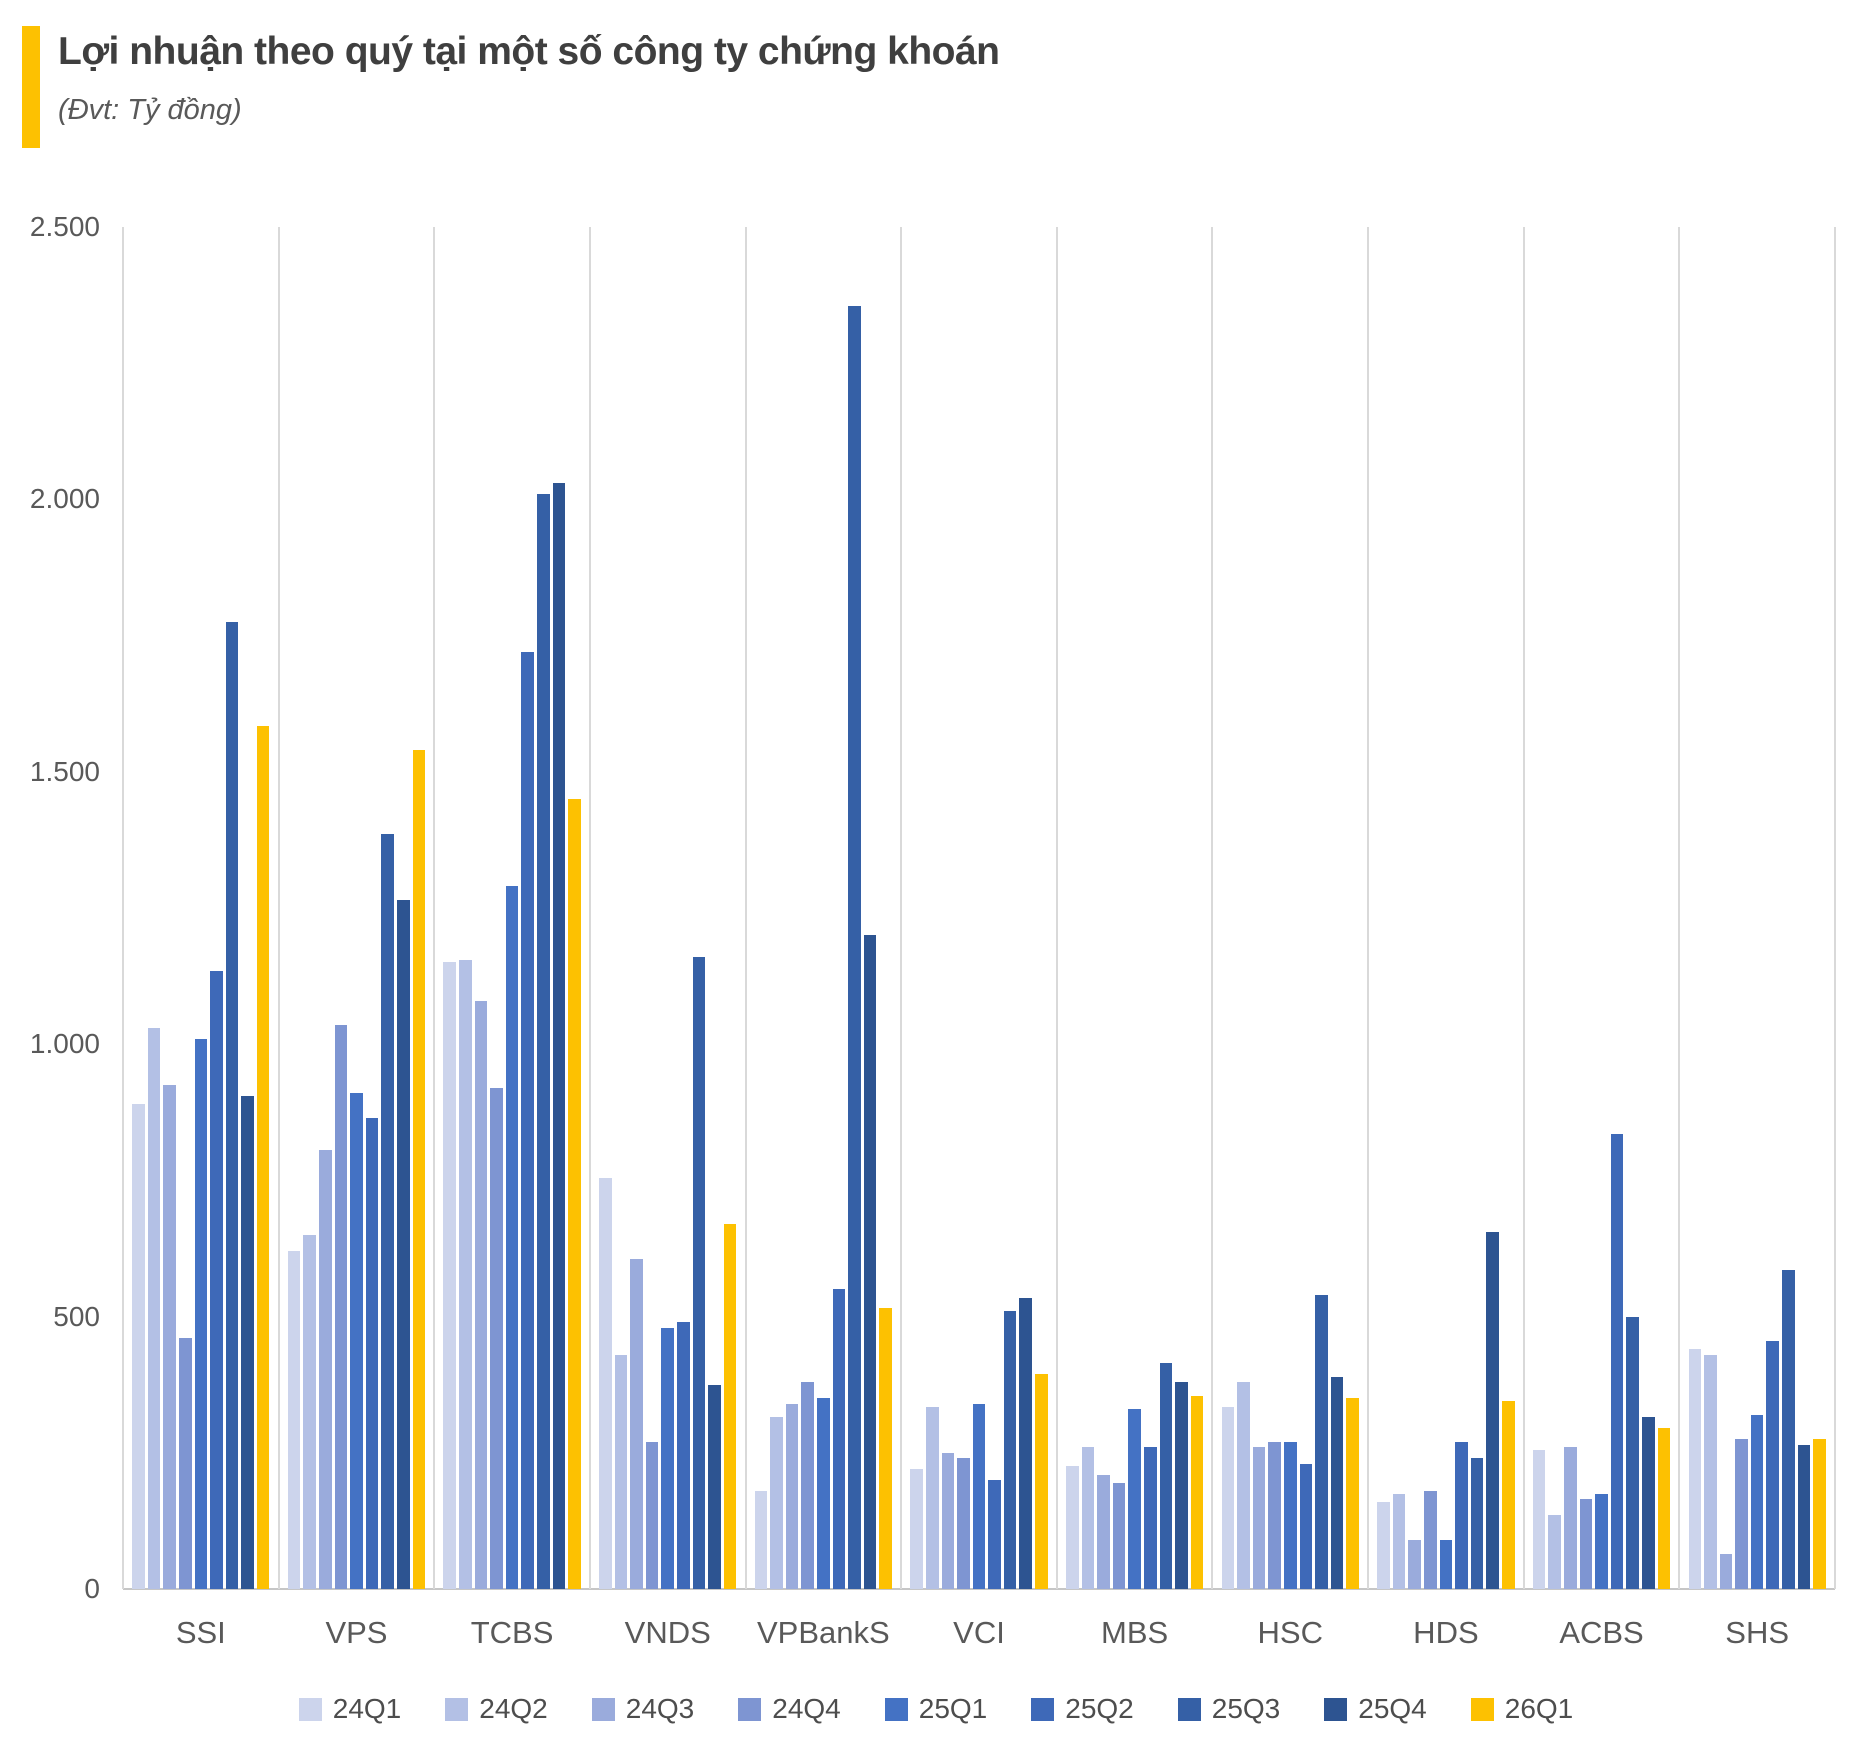 Image resolution: width=1872 pixels, height=1752 pixels. Describe the element at coordinates (730, 1406) in the screenshot. I see `bar-vnds-26Q1` at that location.